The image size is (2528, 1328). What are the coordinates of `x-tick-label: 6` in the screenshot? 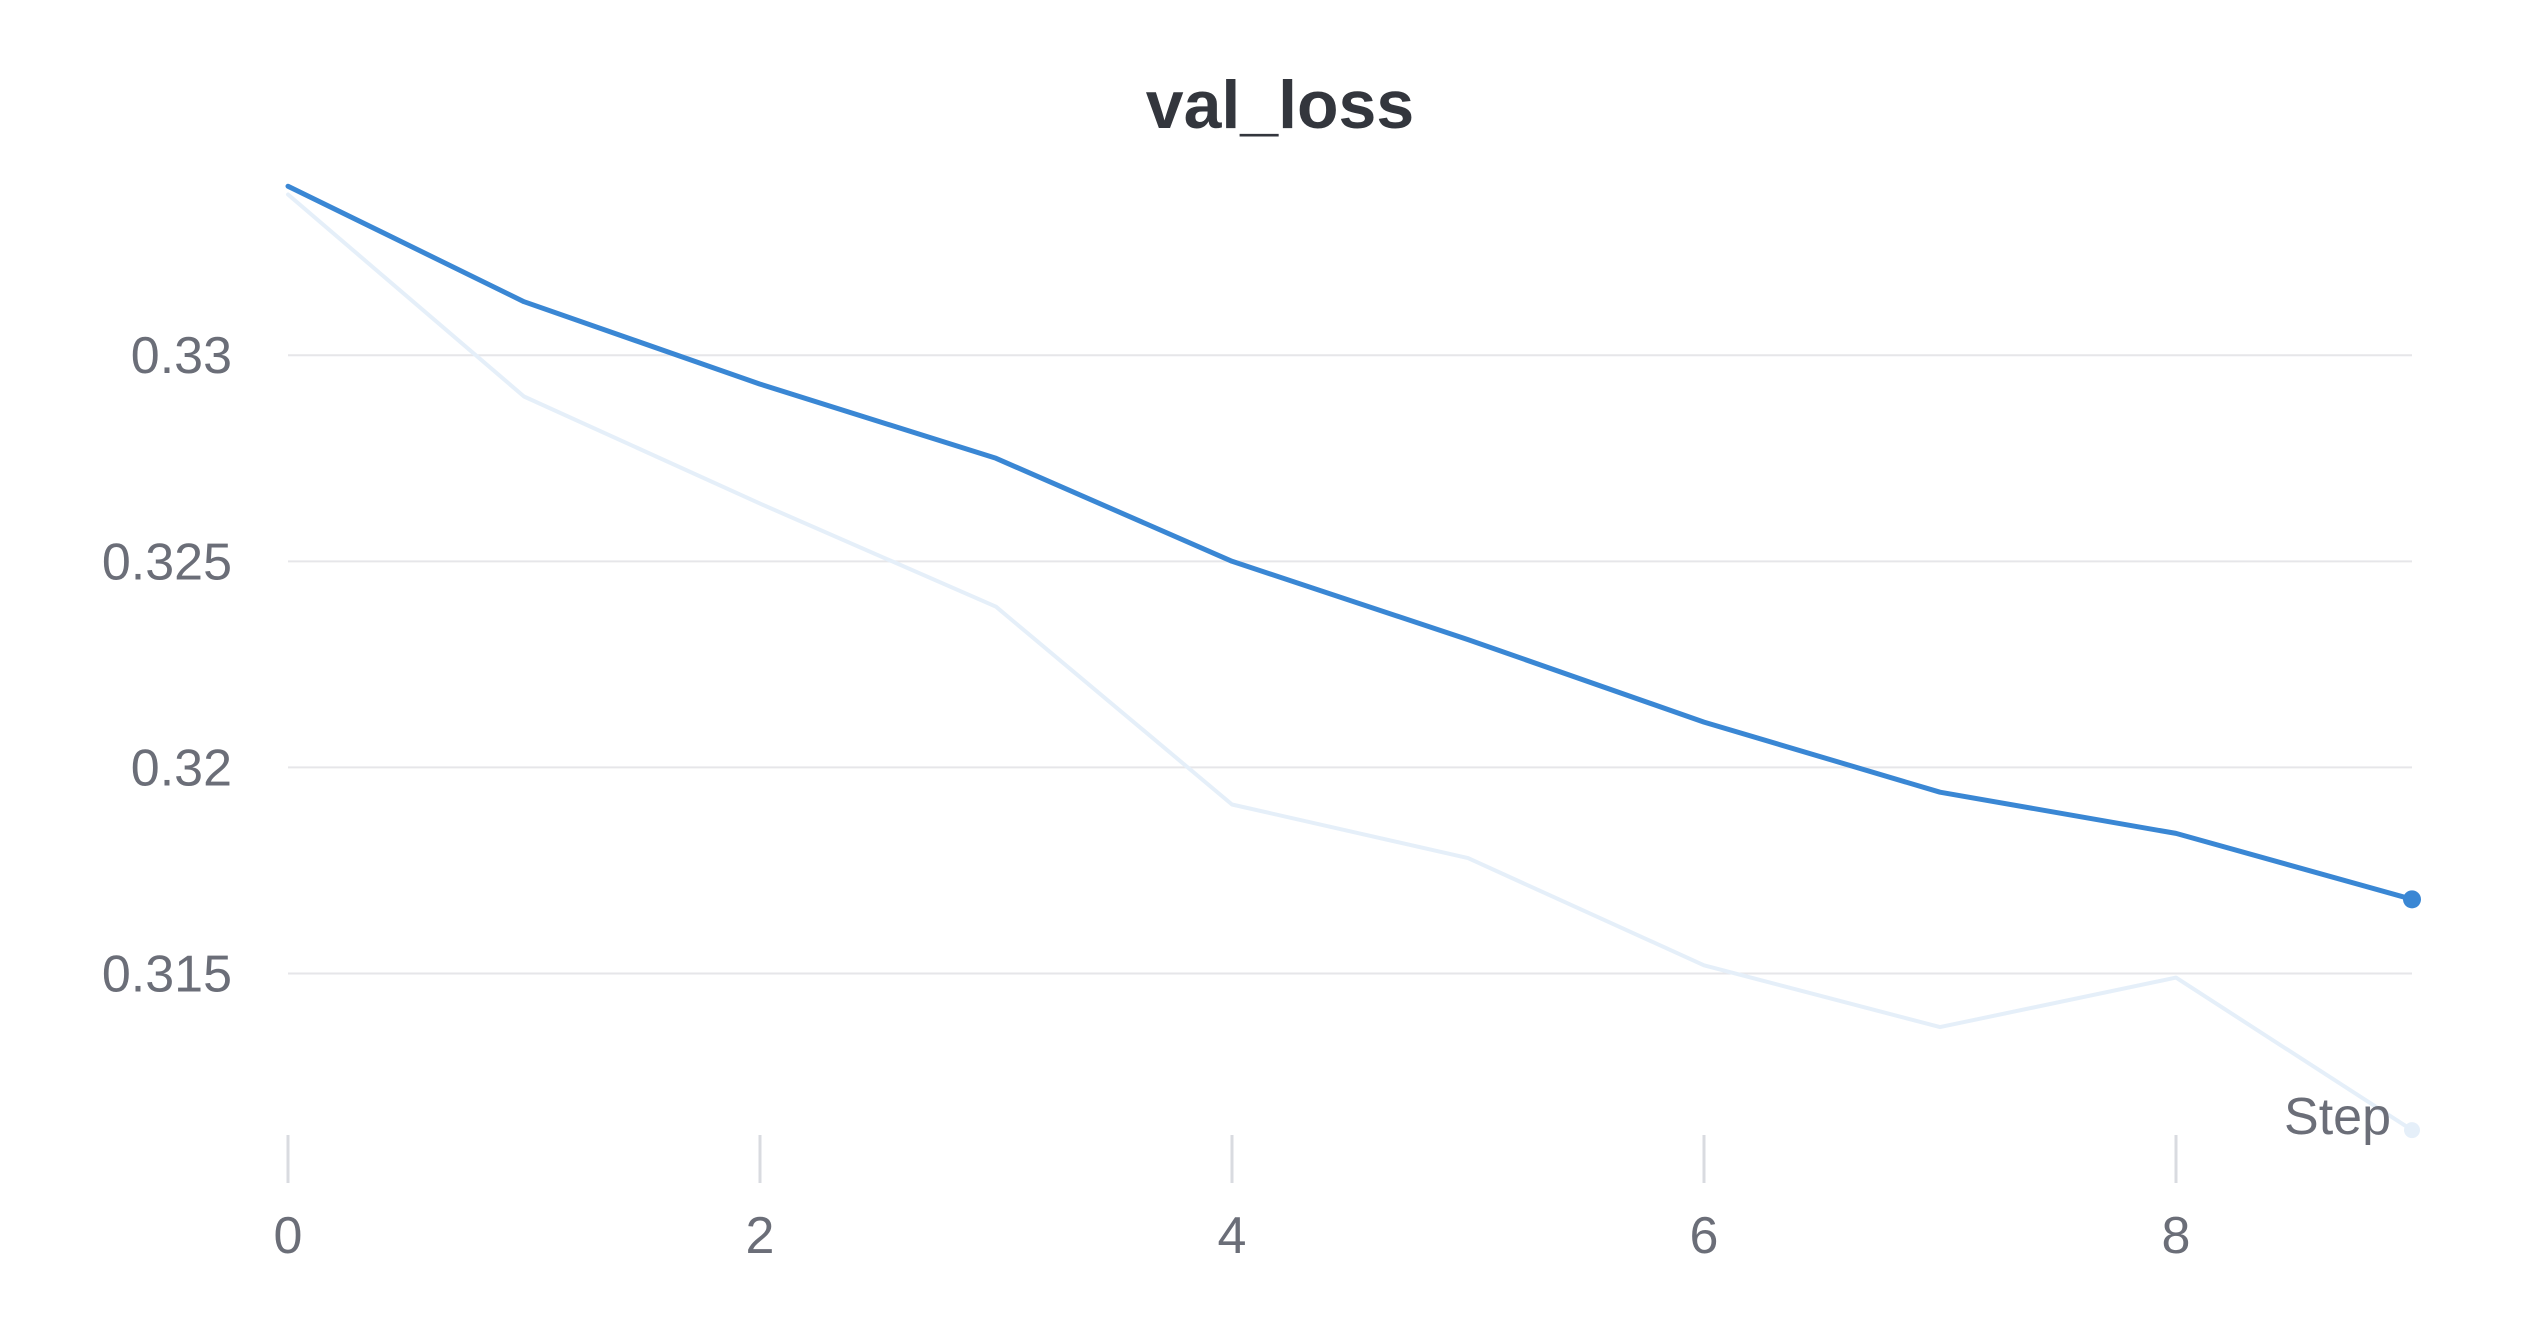 It's located at (1704, 1236).